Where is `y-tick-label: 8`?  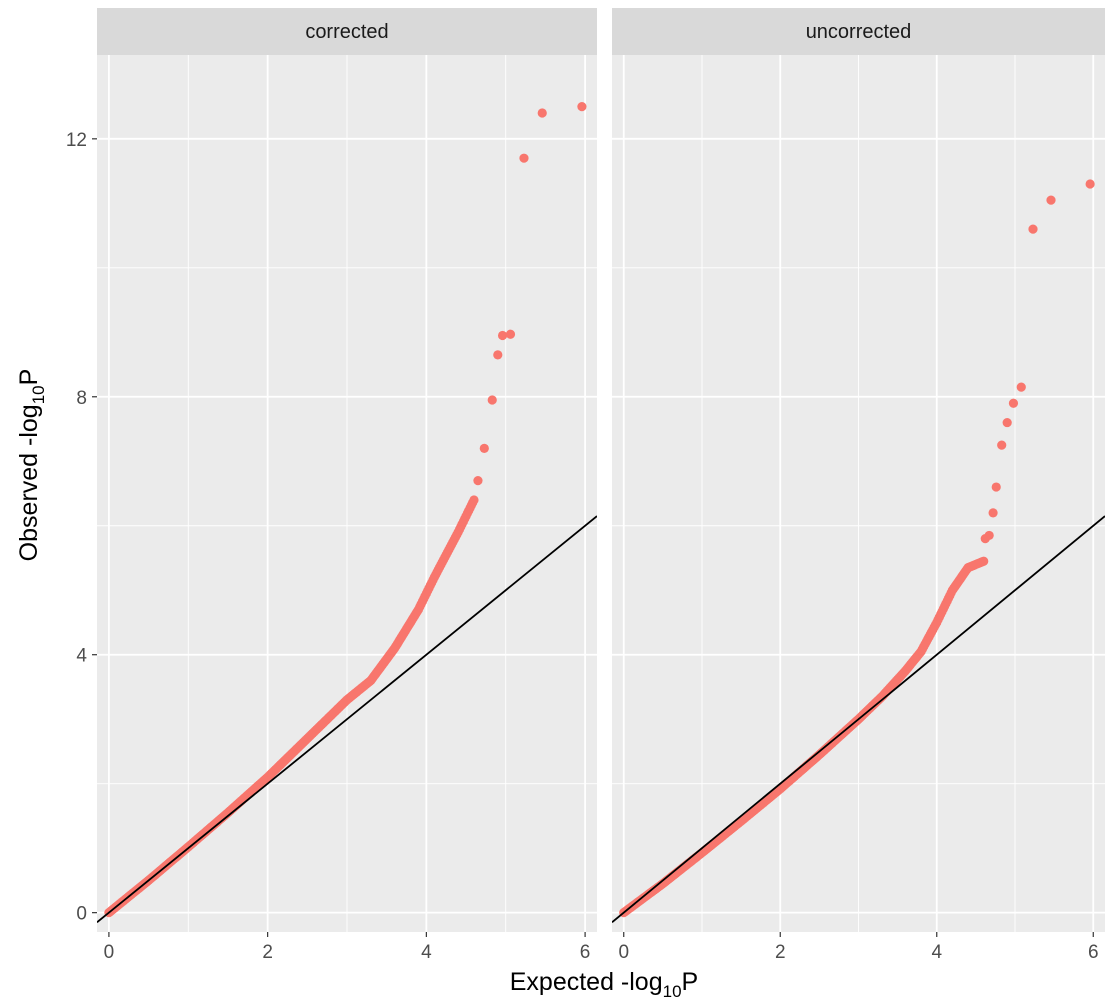 y-tick-label: 8 is located at coordinates (81, 398).